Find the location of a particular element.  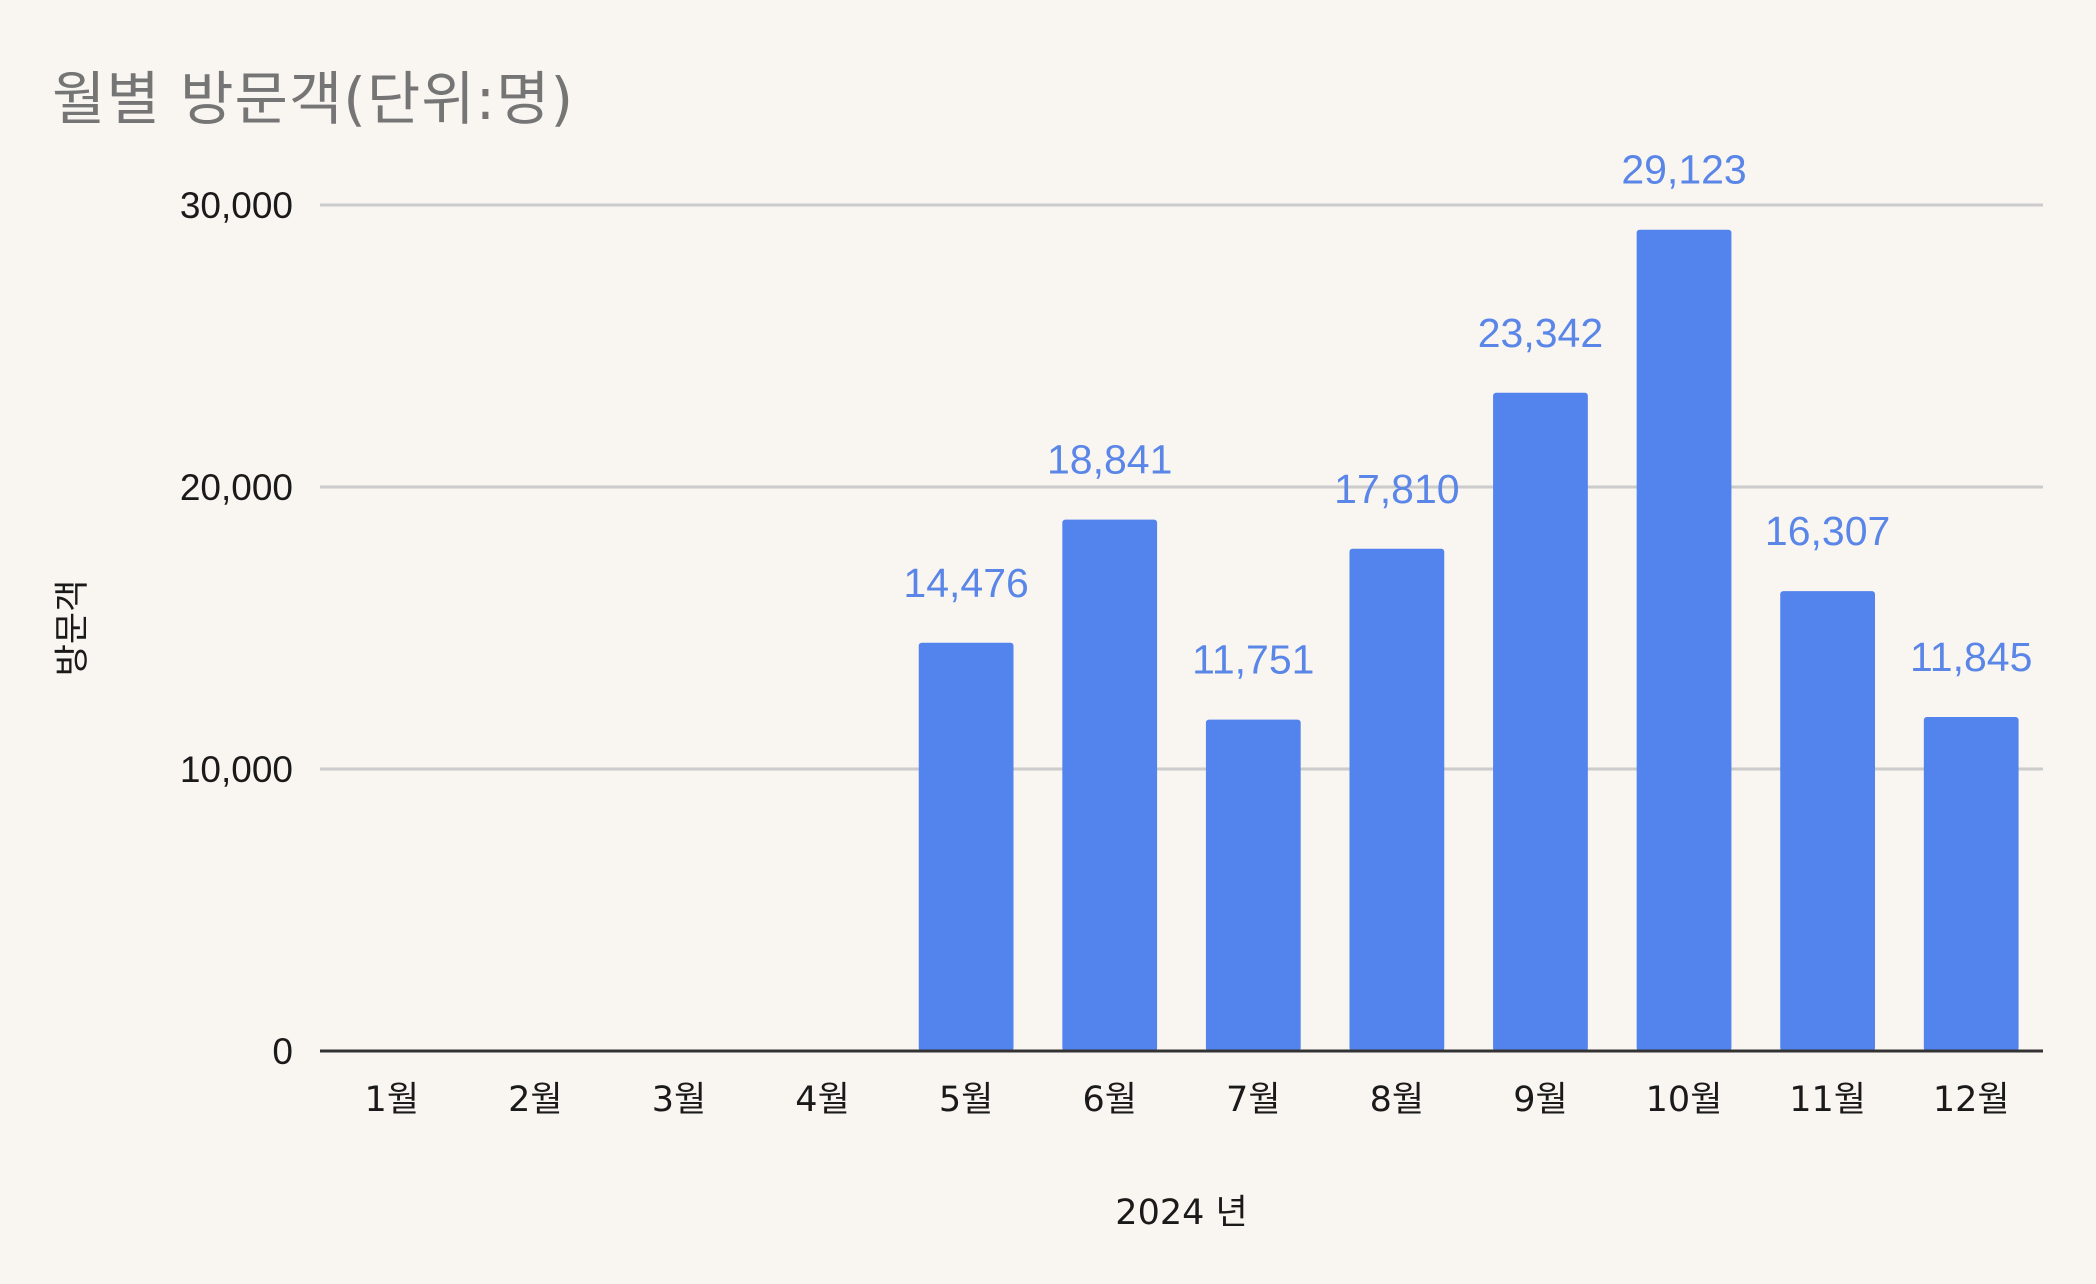

y-tick-label: 0 is located at coordinates (282, 1051).